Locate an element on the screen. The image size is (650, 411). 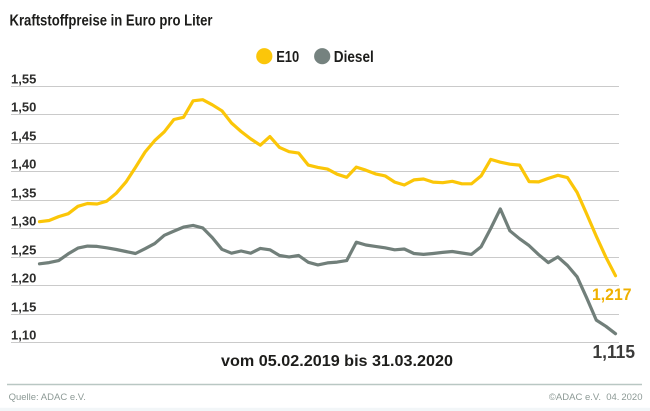
svg-text: 1,15 is located at coordinates (23, 307).